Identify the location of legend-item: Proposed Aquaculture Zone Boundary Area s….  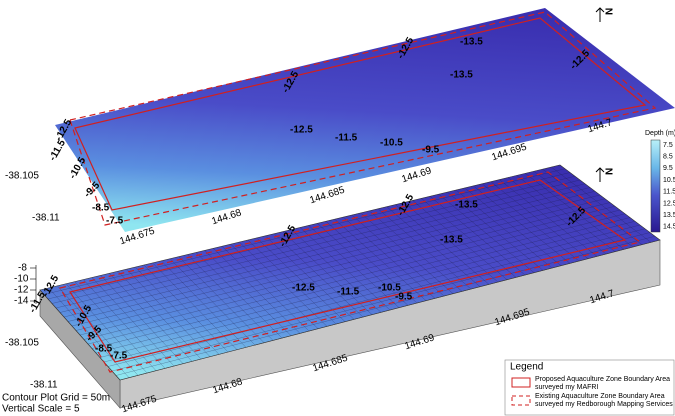
(602, 383).